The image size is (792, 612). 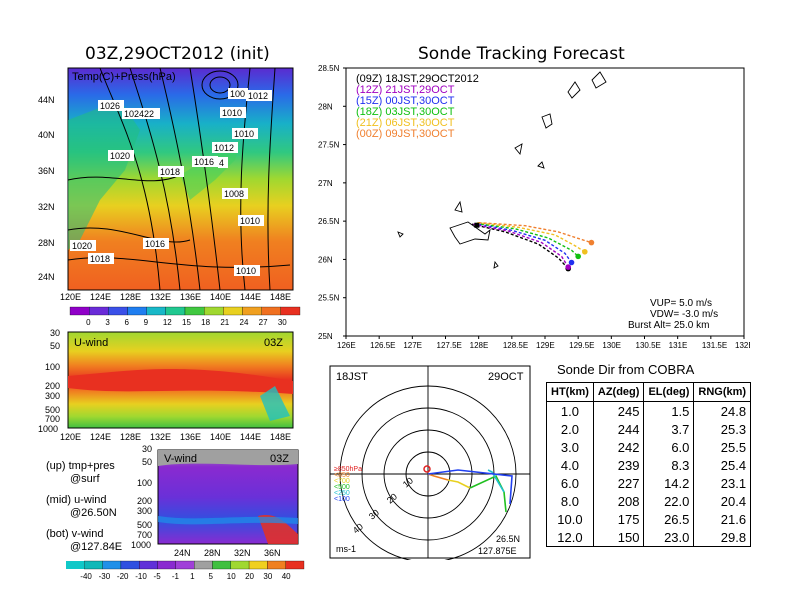 What do you see at coordinates (100, 297) in the screenshot?
I see `lon-tick: 124E` at bounding box center [100, 297].